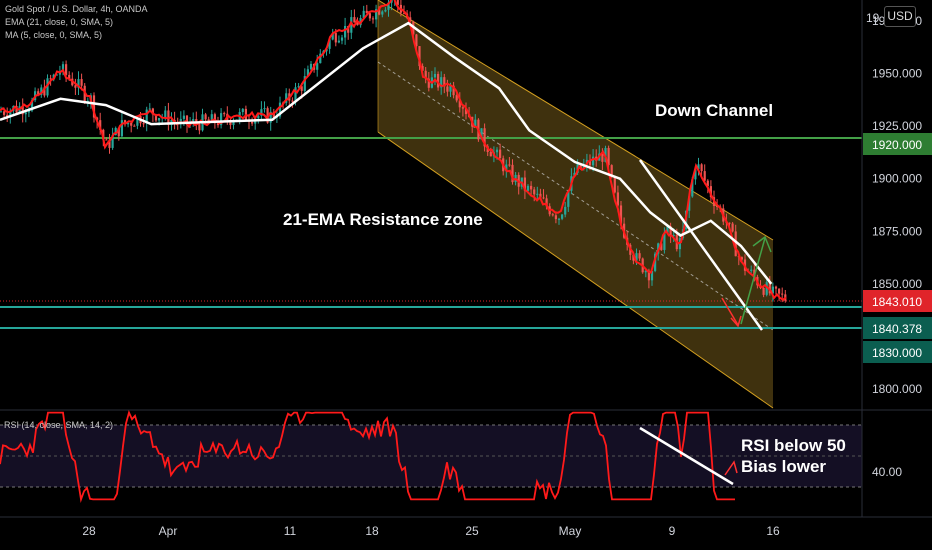  I want to click on rsi-band, so click(431, 456).